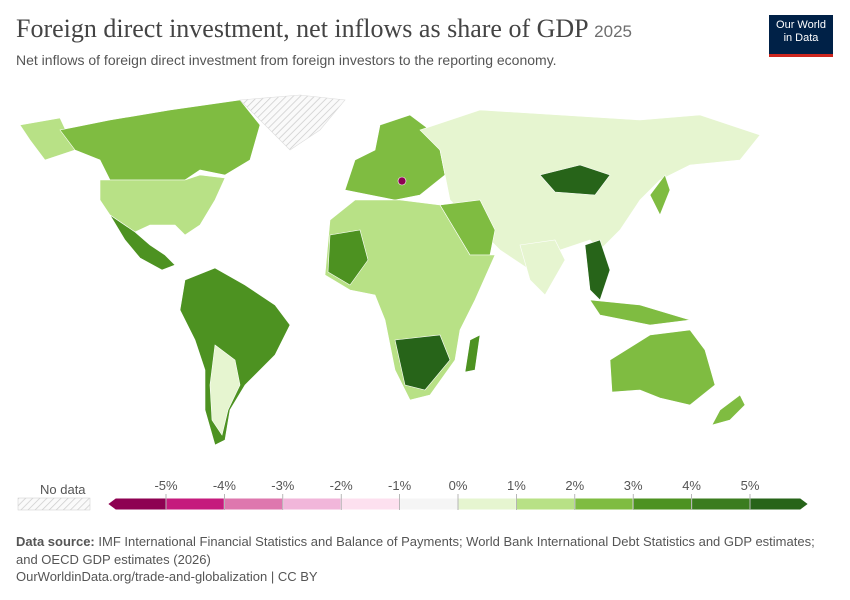 The width and height of the screenshot is (850, 600). What do you see at coordinates (47, 139) in the screenshot?
I see `alaska` at bounding box center [47, 139].